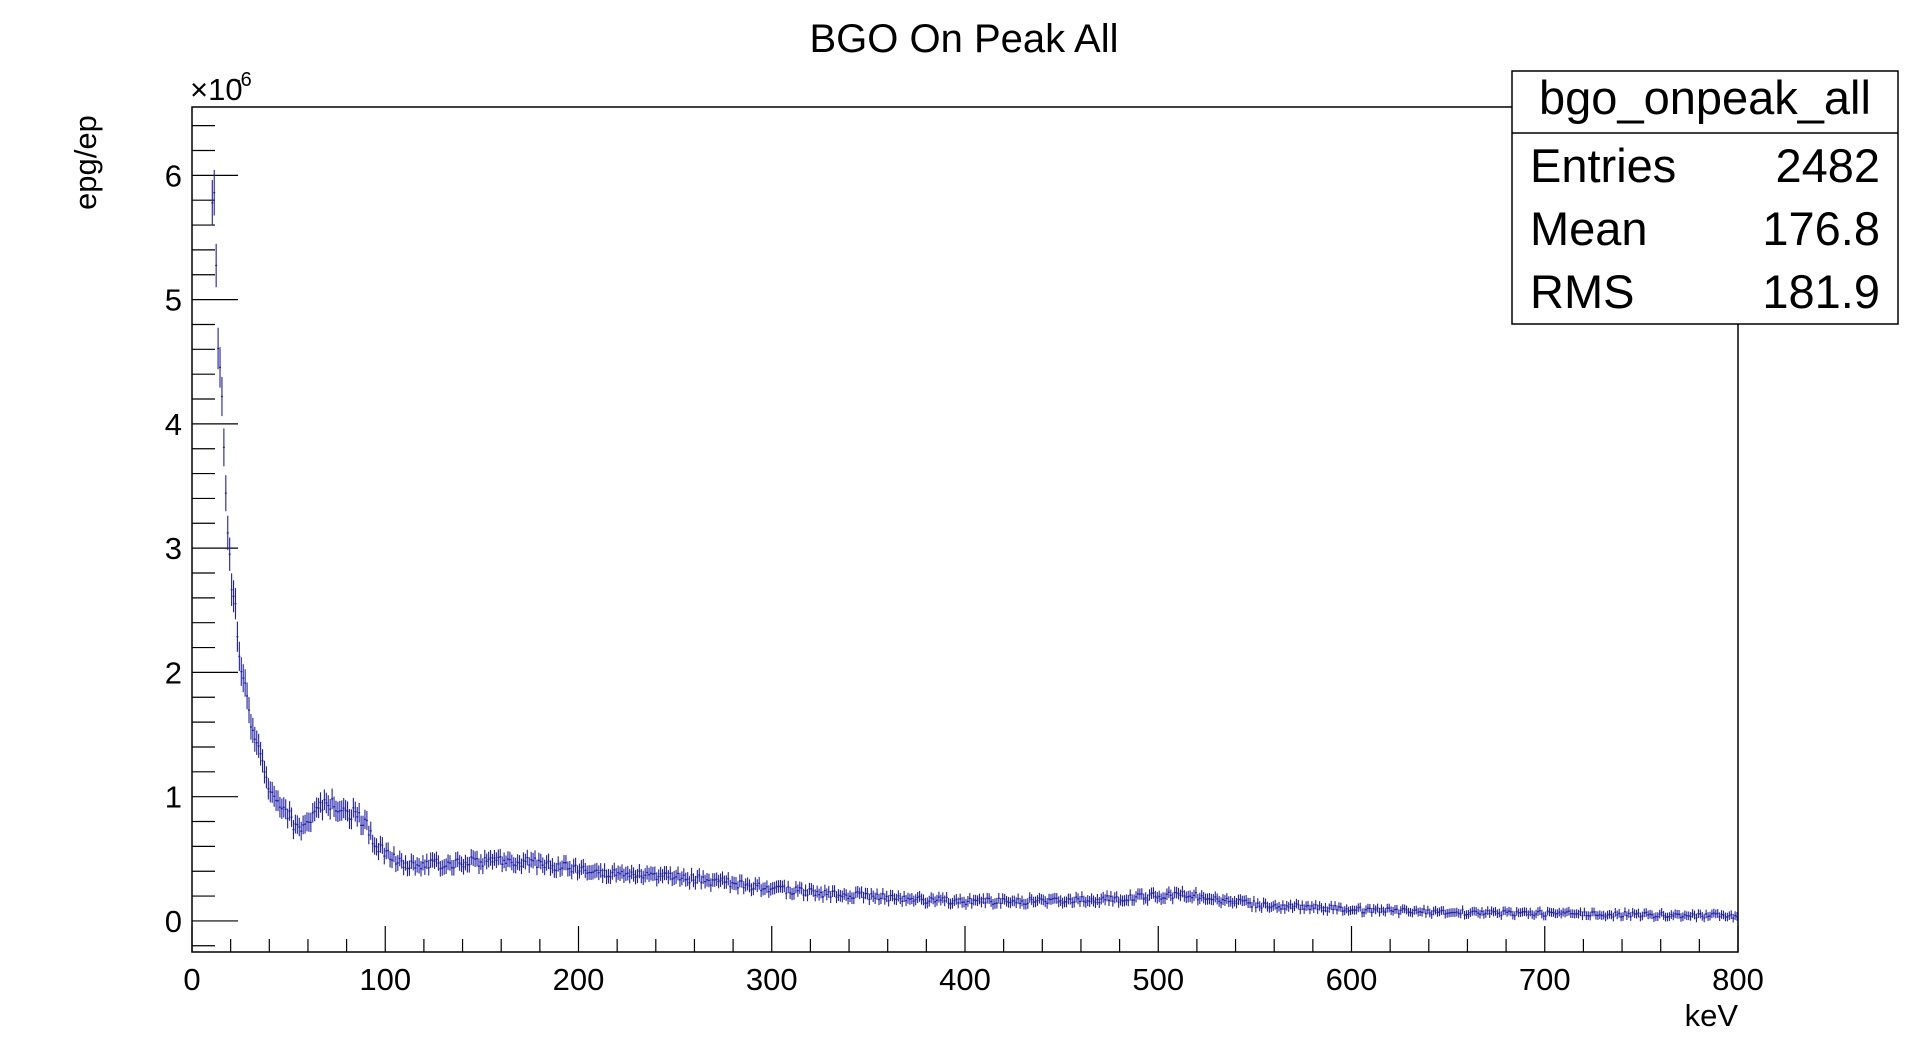  Describe the element at coordinates (1352, 979) in the screenshot. I see `x-tick-label: 600` at that location.